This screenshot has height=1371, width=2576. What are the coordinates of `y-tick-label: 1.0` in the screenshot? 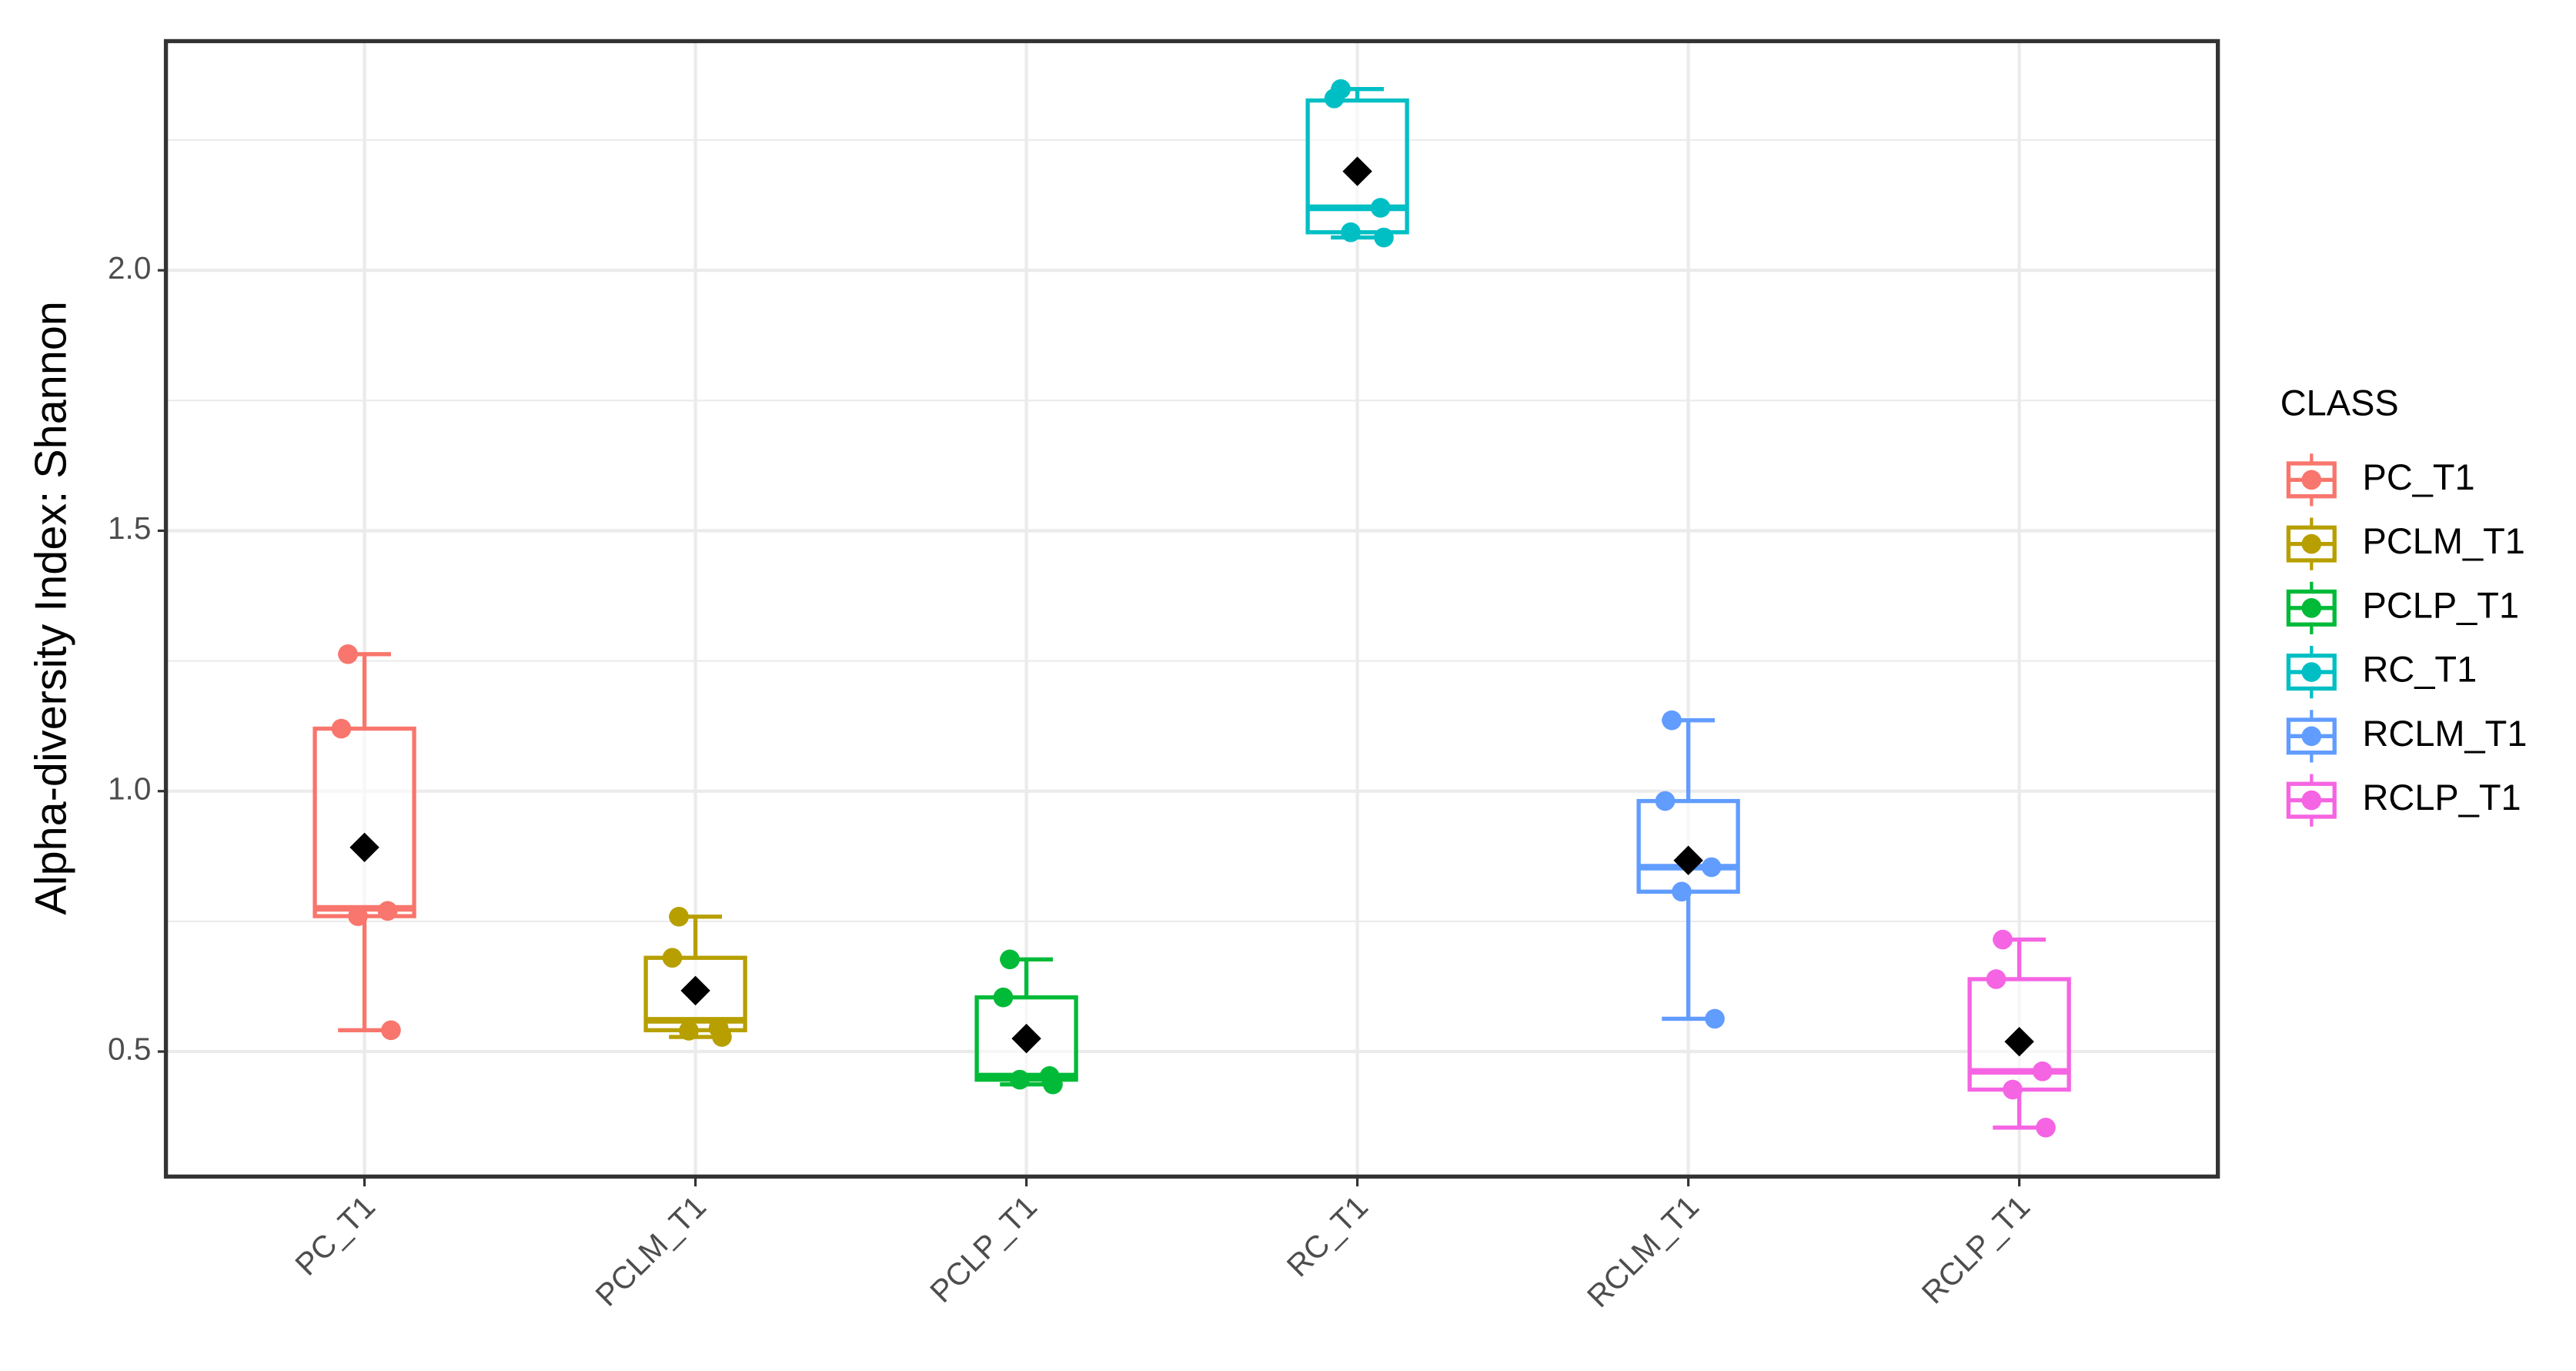 It's located at (129, 789).